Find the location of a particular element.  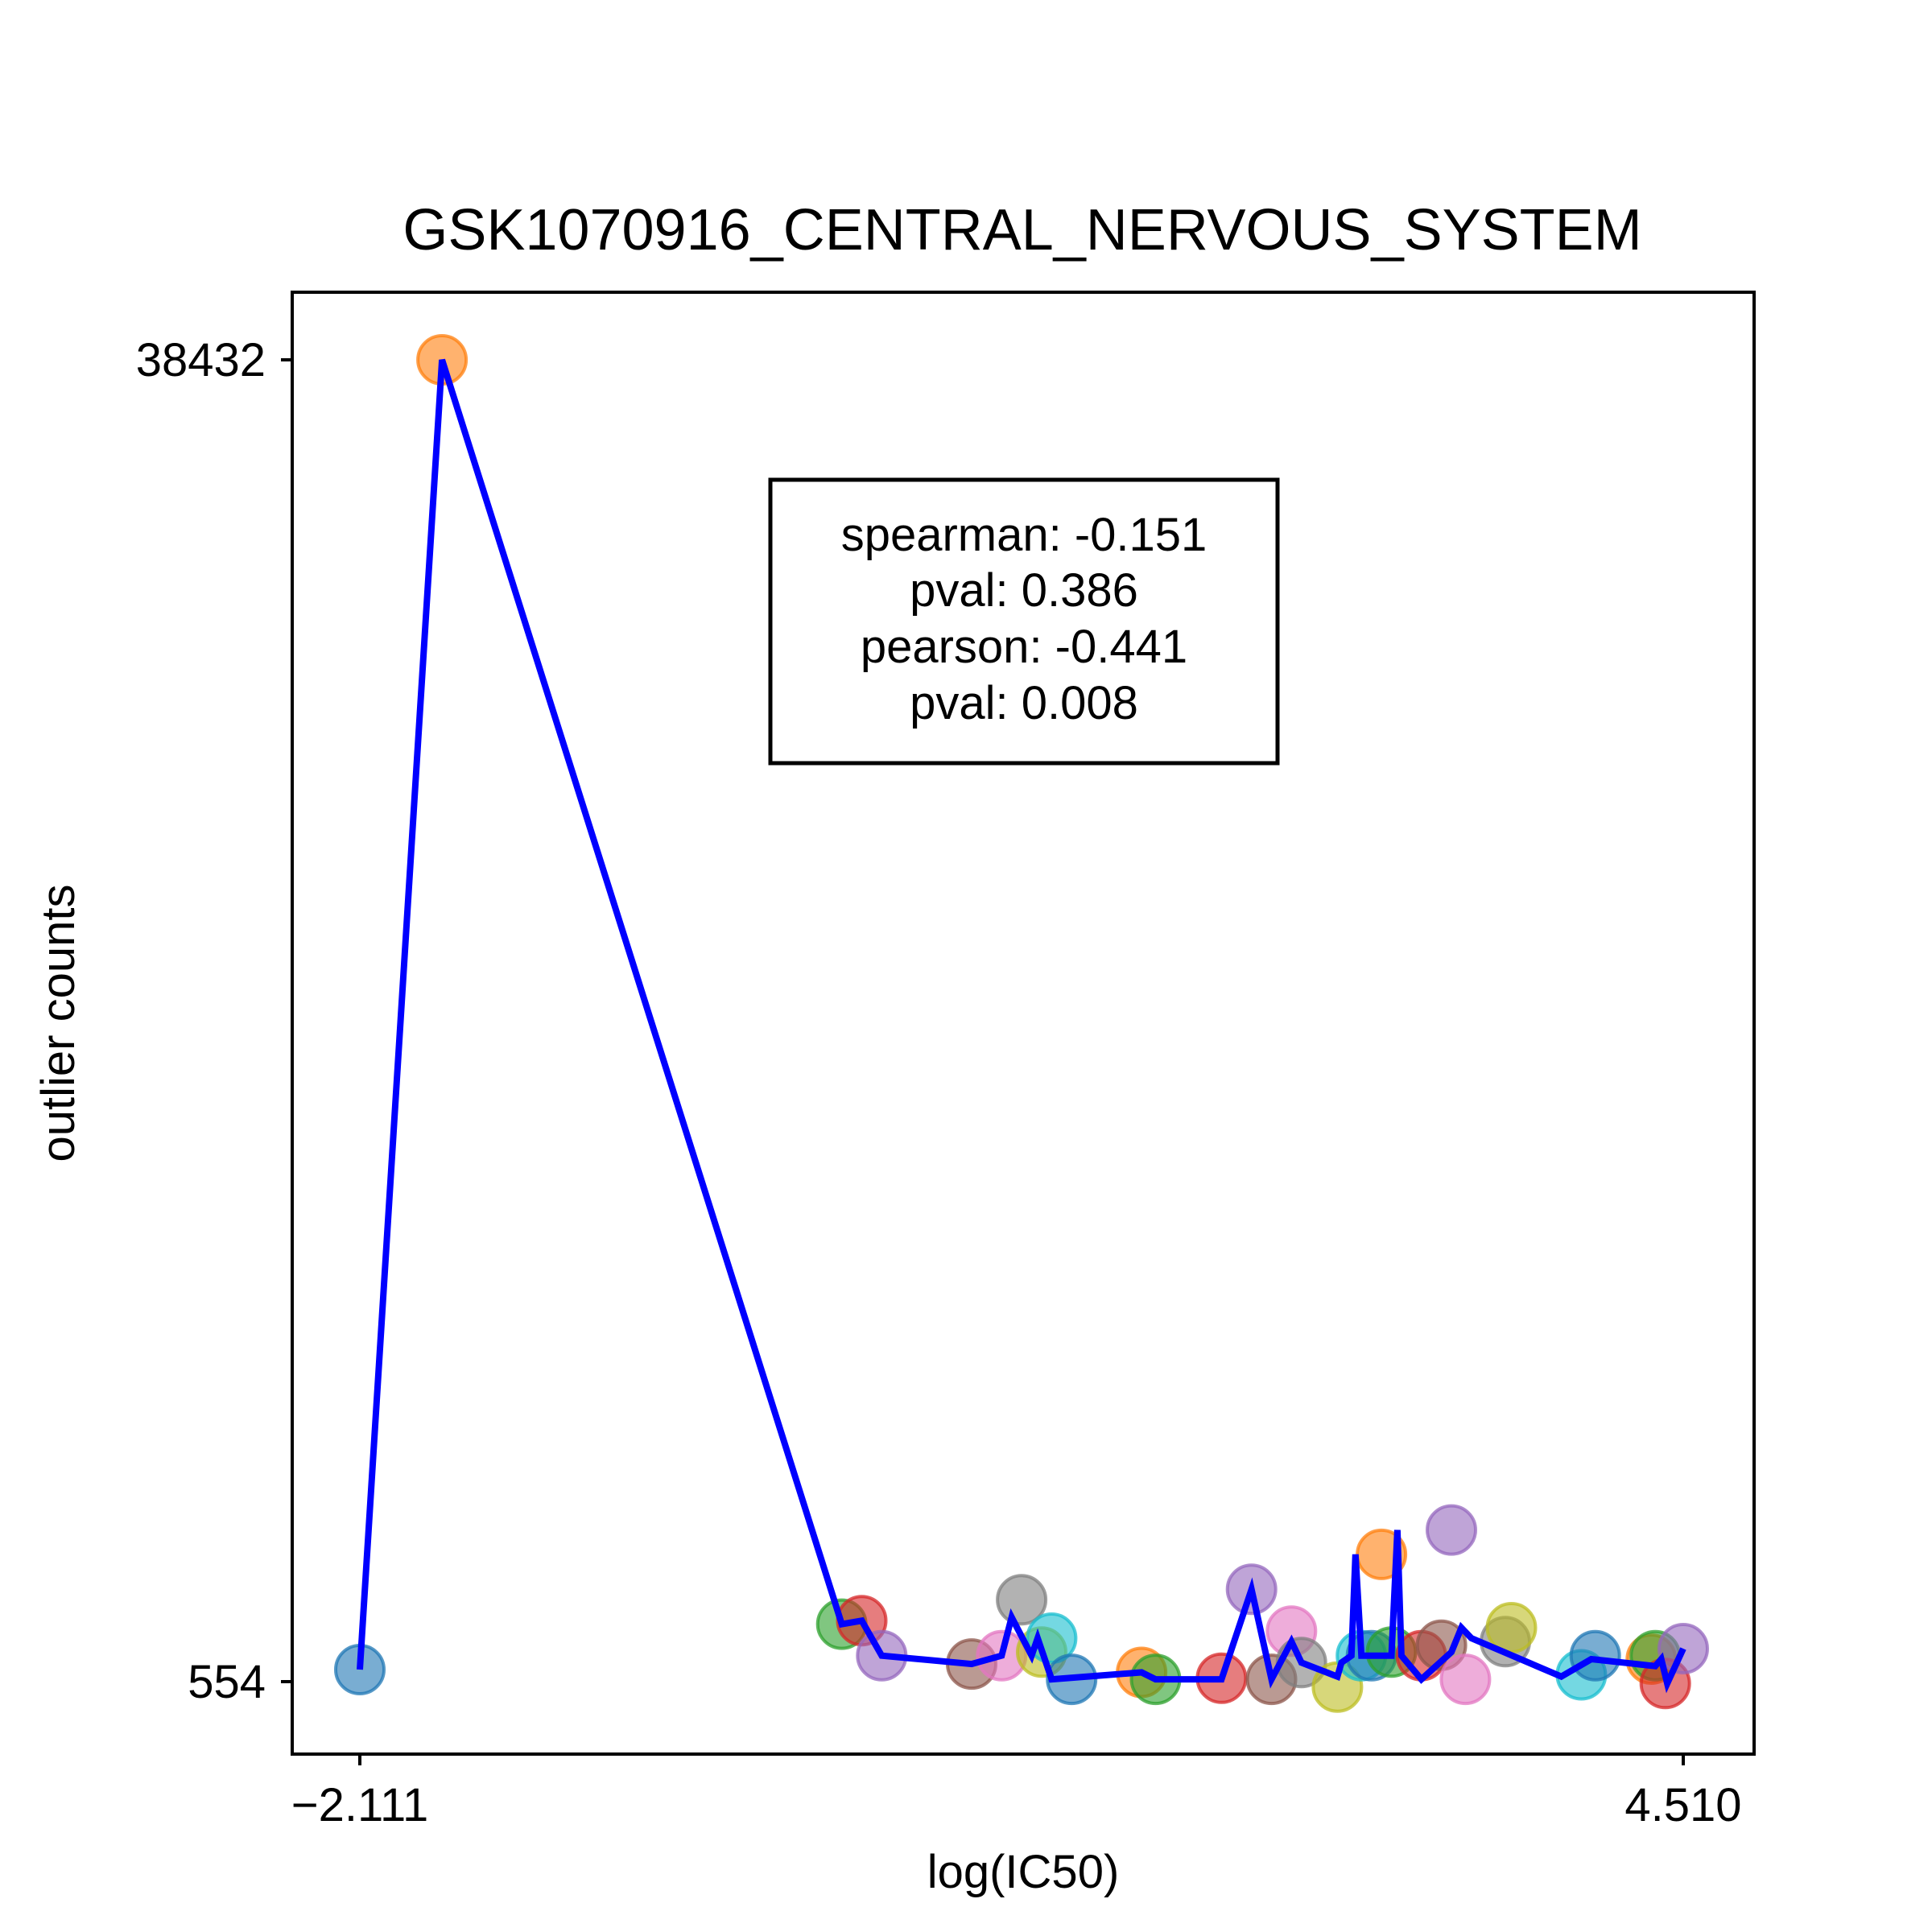

stats-box-frame is located at coordinates (1024, 621).